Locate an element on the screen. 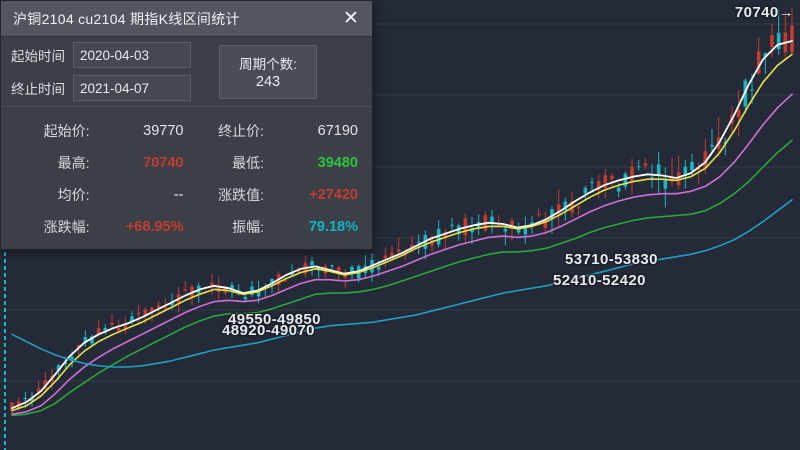 The height and width of the screenshot is (450, 800). stat-value: +68.95% is located at coordinates (154, 227).